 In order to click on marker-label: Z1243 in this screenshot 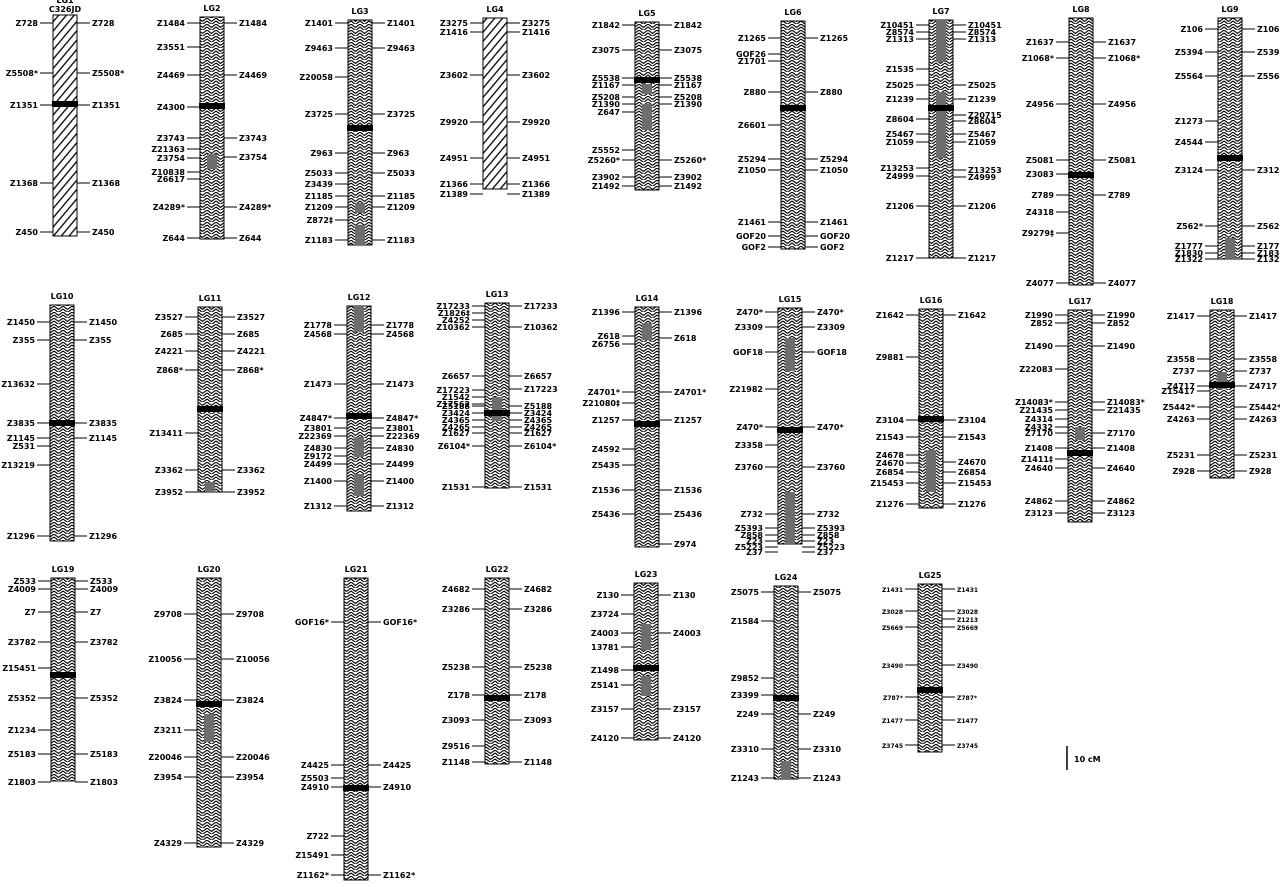, I will do `click(745, 778)`.